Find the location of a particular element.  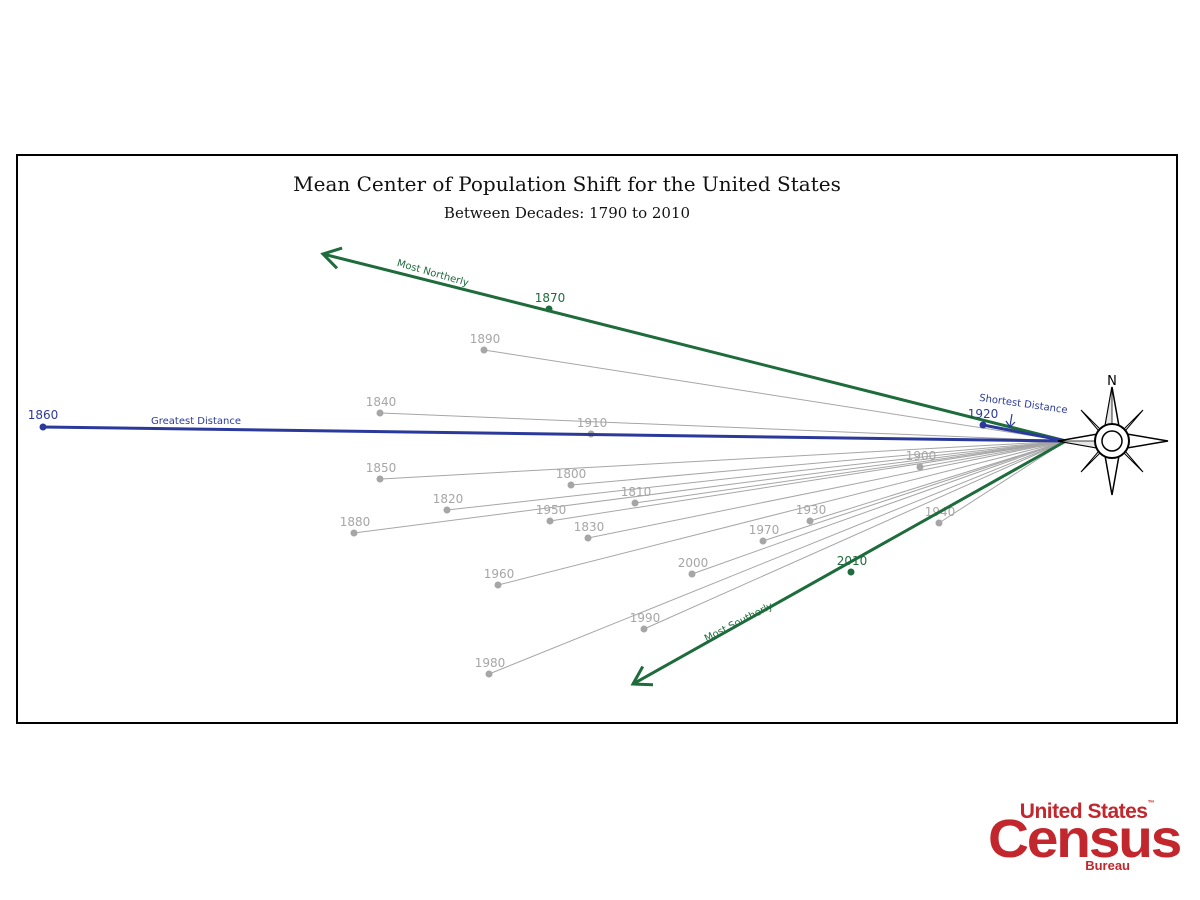

annotation-1860: Greatest Distance is located at coordinates (196, 421).